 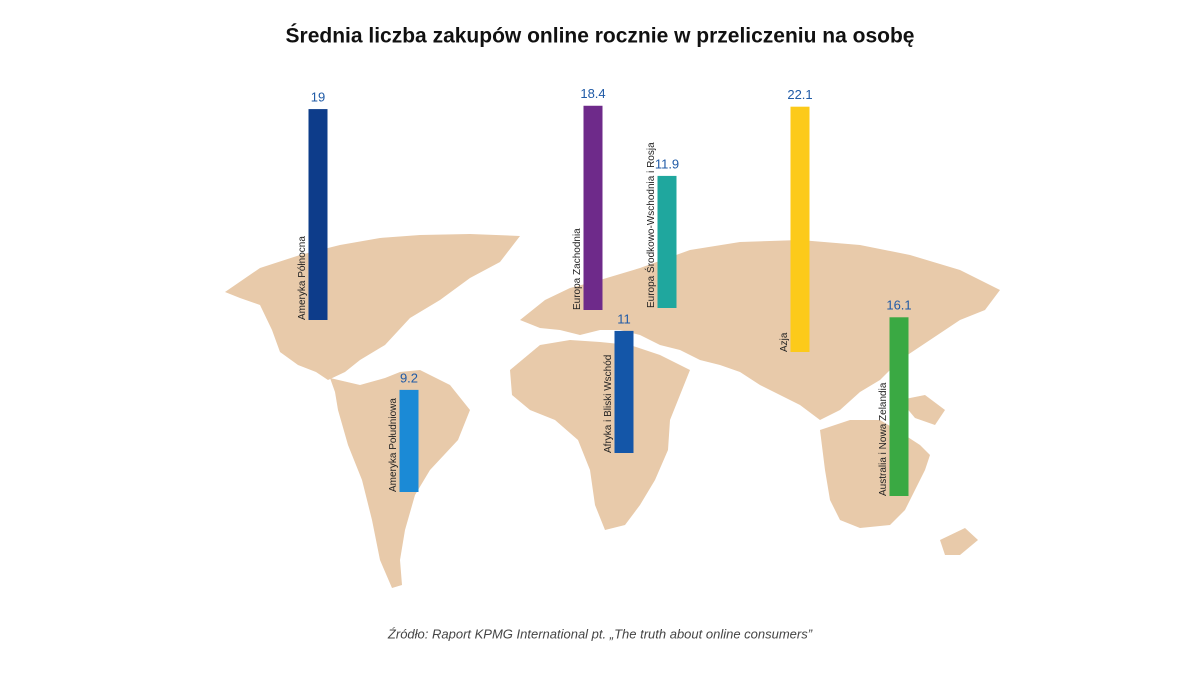 What do you see at coordinates (577, 269) in the screenshot?
I see `category-label: Europa Zachodnia` at bounding box center [577, 269].